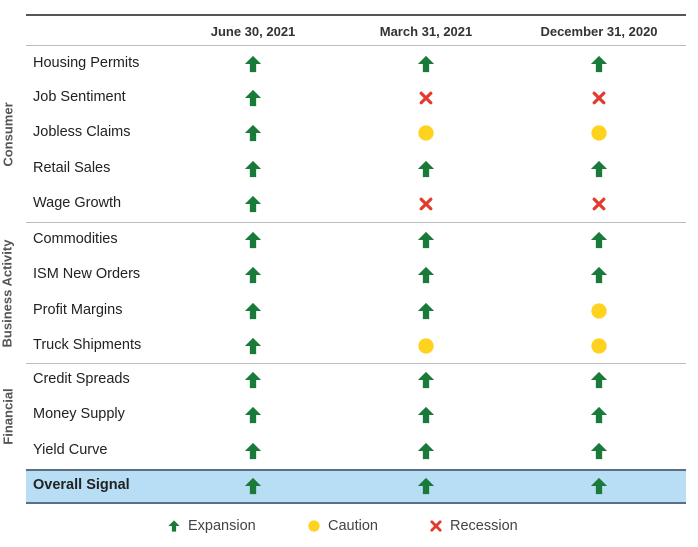  What do you see at coordinates (77, 203) in the screenshot?
I see `row-label: Wage Growth` at bounding box center [77, 203].